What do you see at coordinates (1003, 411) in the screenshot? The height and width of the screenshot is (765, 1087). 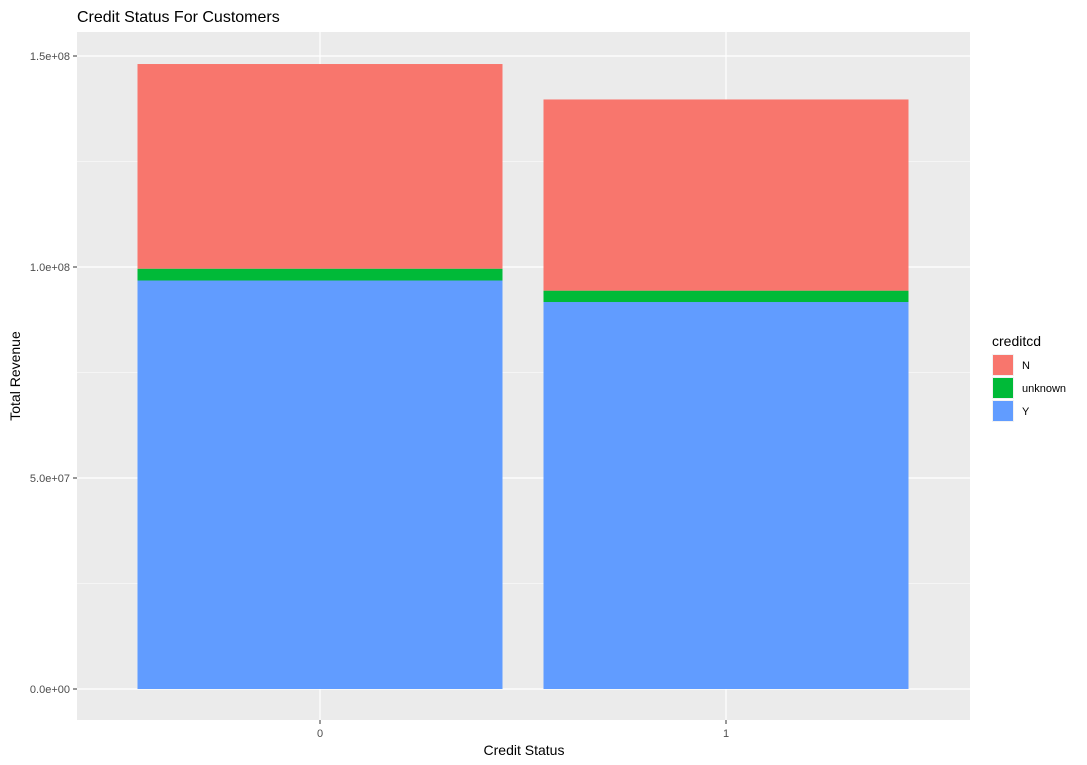 I see `legend-swatch-Y` at bounding box center [1003, 411].